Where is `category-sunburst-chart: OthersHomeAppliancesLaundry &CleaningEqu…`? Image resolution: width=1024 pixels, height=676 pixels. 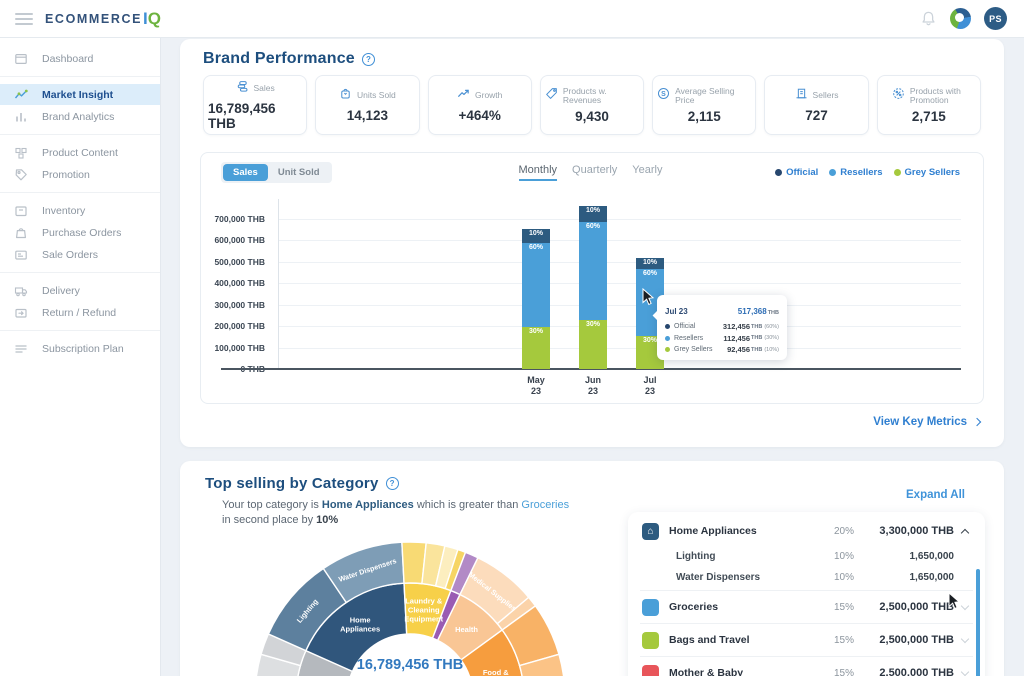 category-sunburst-chart: OthersHomeAppliancesLaundry &CleaningEqu… is located at coordinates (410, 608).